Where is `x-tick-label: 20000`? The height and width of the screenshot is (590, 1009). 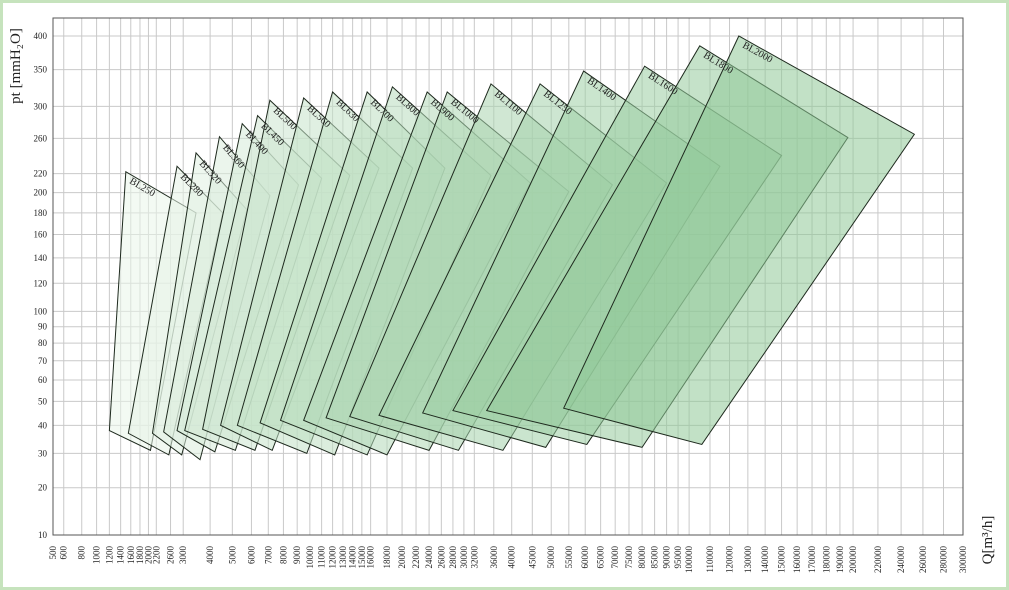
x-tick-label: 20000 is located at coordinates (402, 557).